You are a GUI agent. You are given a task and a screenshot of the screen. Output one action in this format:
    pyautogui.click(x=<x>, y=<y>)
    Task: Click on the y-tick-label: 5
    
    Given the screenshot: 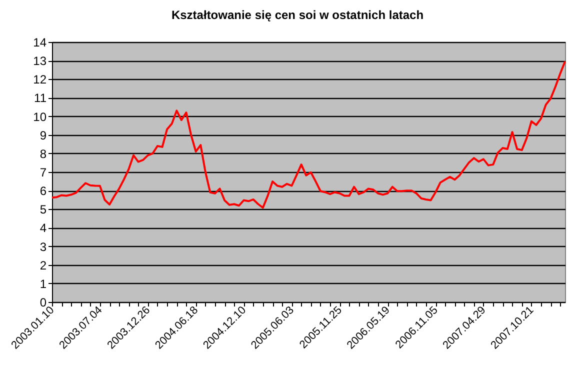 What is the action you would take?
    pyautogui.click(x=43, y=209)
    